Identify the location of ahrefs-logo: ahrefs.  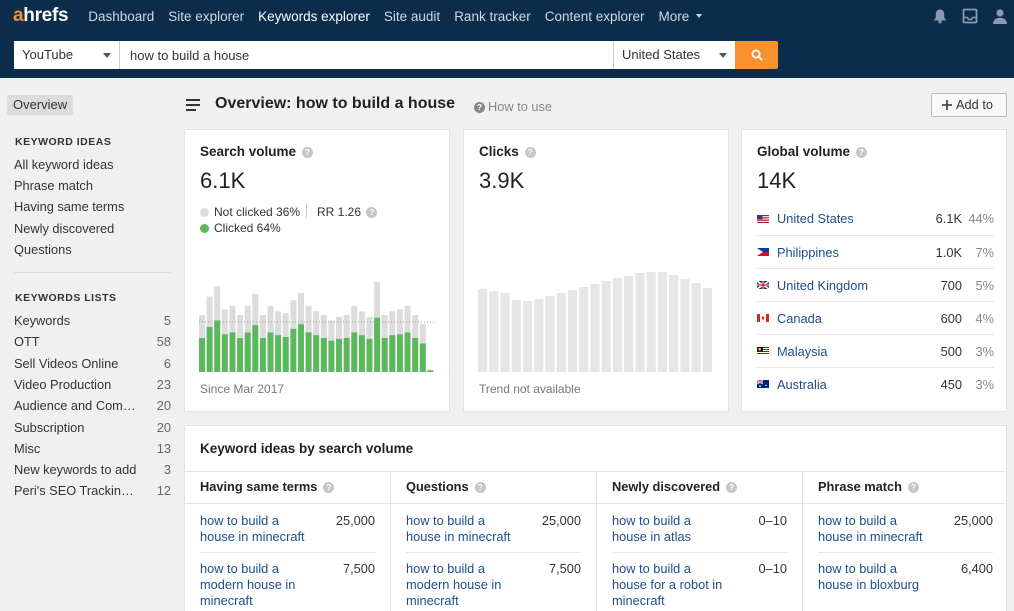
(41, 15).